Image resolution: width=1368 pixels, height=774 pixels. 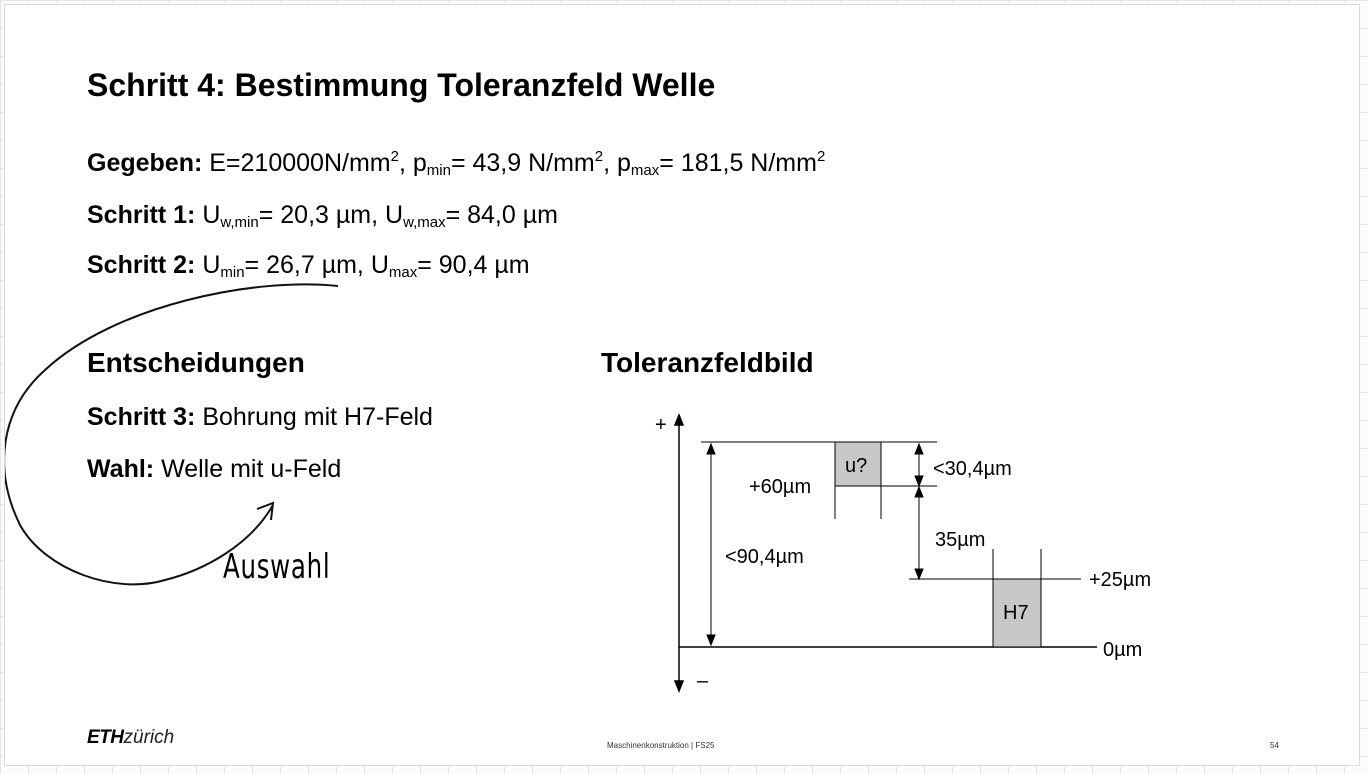 I want to click on step3-text: Bohrung mit H7-Feld, so click(x=317, y=417).